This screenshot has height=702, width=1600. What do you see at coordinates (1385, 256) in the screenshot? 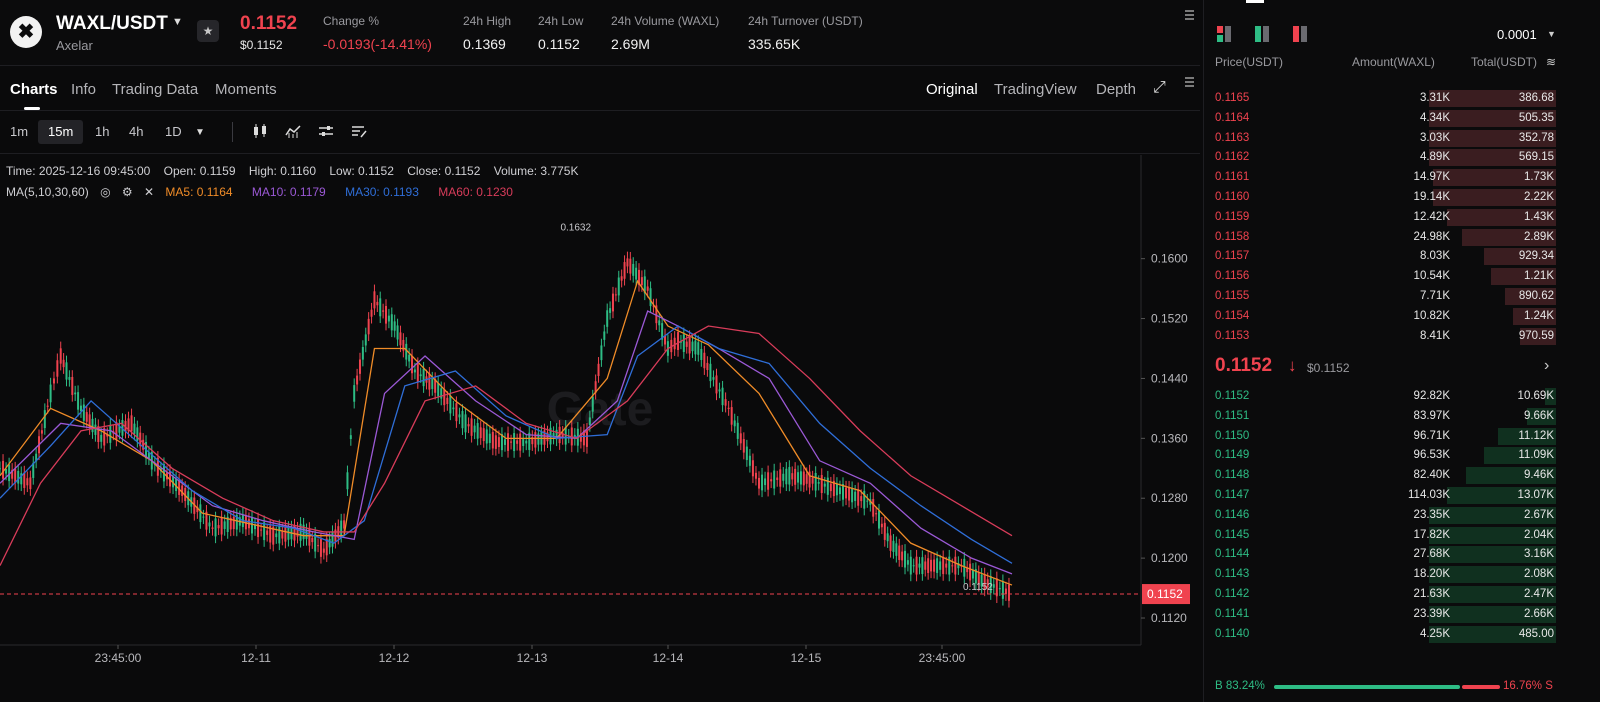
I see `ask-row: 0.1157 8.03K 929.34` at bounding box center [1385, 256].